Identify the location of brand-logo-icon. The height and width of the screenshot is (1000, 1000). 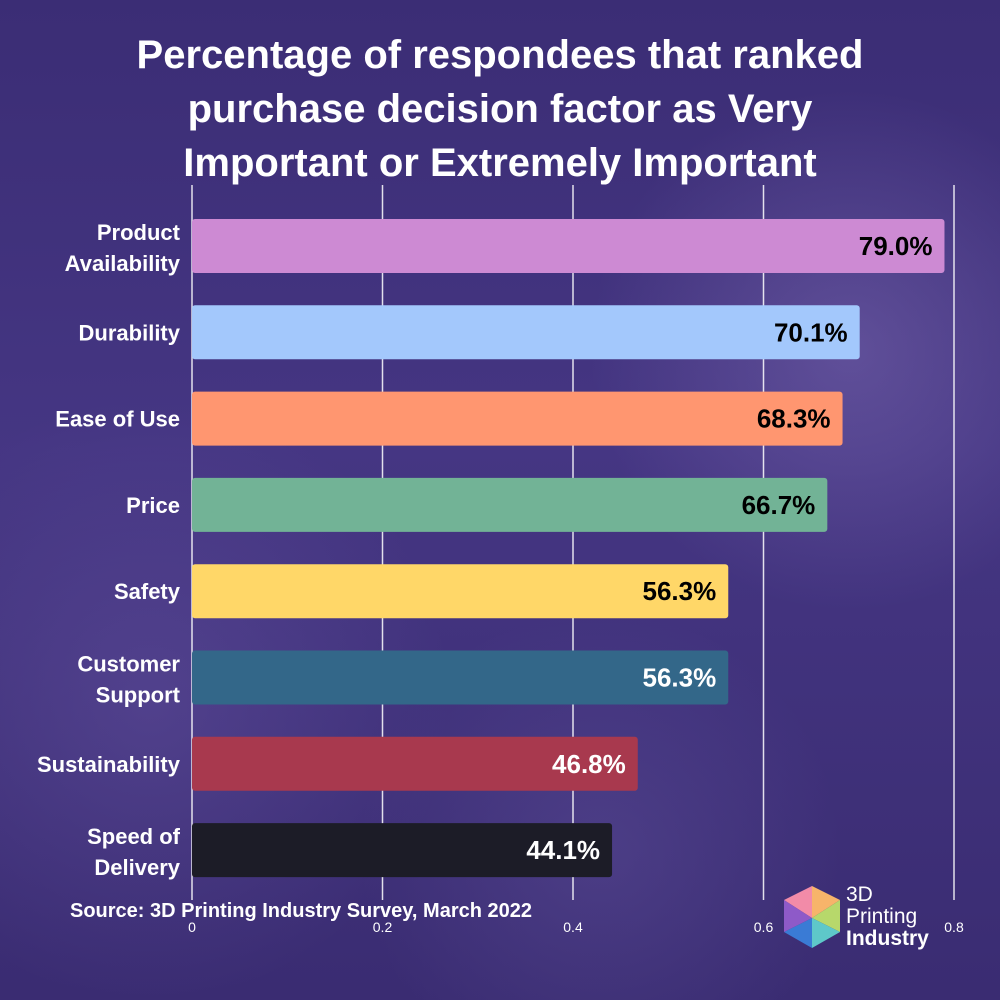
(812, 917).